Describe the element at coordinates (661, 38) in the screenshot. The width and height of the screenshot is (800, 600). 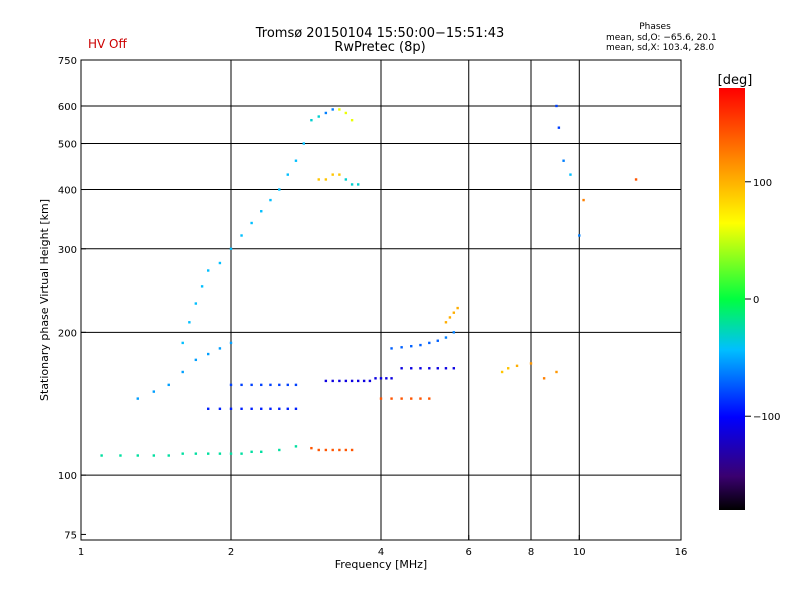
I see `phases-o-stats: mean, sd,O: −65.6, 20.1` at that location.